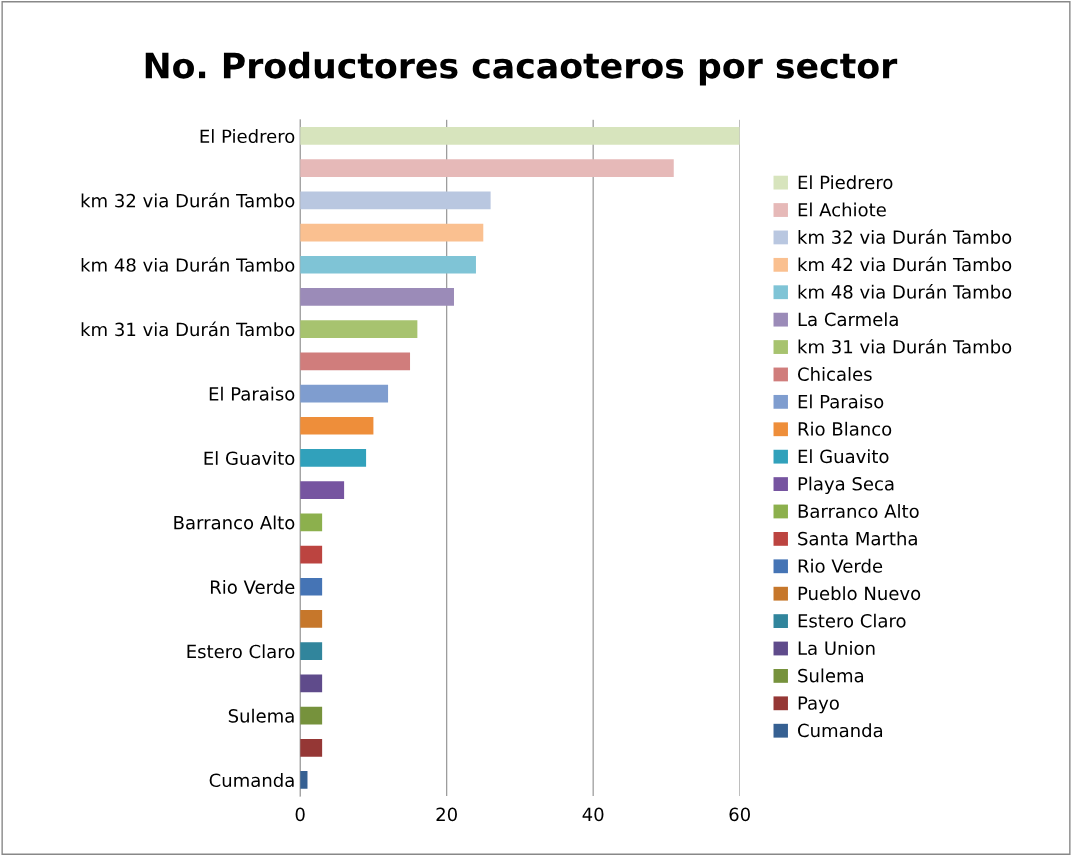  Describe the element at coordinates (905, 264) in the screenshot. I see `legend-label: km 42 via Durán Tambo` at that location.